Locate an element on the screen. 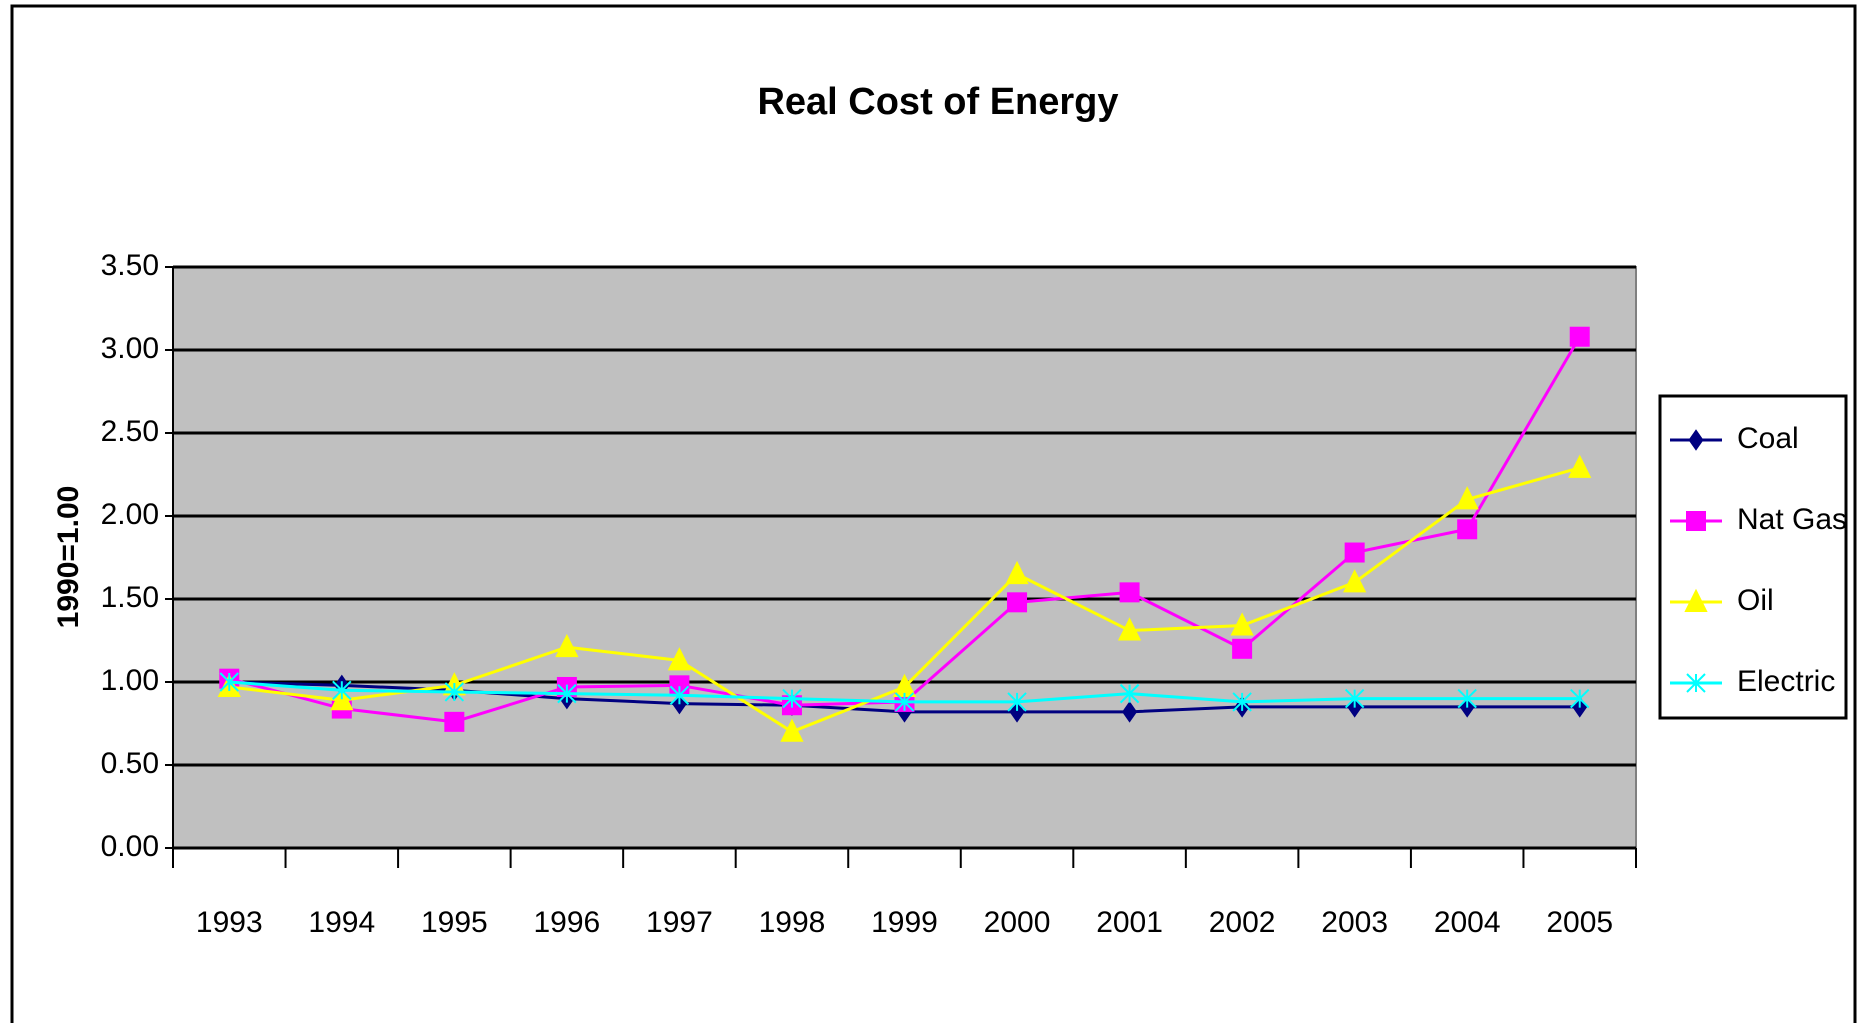 The width and height of the screenshot is (1858, 1023). y-tick-label: 2.50 is located at coordinates (130, 431).